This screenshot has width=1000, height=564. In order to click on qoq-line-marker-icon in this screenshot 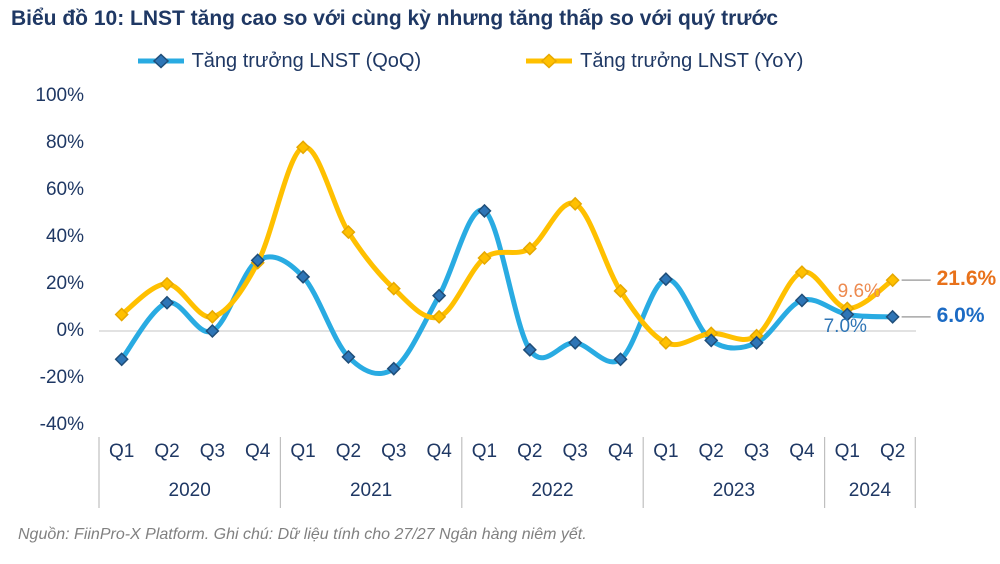, I will do `click(160, 61)`.